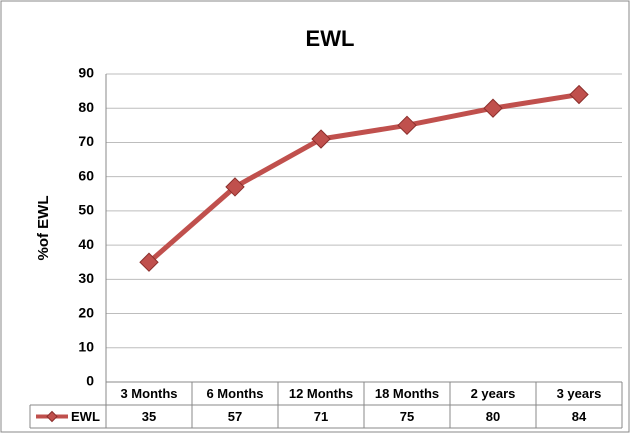 The image size is (631, 434). Describe the element at coordinates (579, 416) in the screenshot. I see `data-table-value: 84` at that location.